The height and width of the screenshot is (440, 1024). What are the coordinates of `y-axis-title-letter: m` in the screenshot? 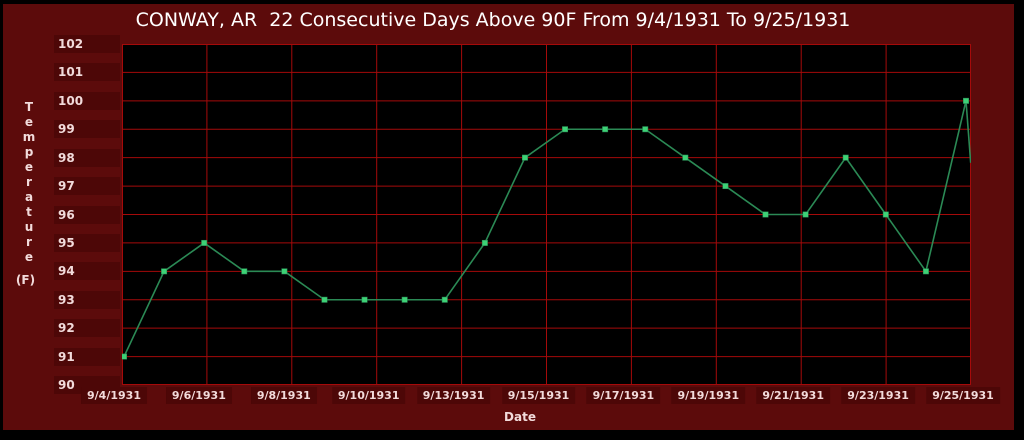 It's located at (29, 137).